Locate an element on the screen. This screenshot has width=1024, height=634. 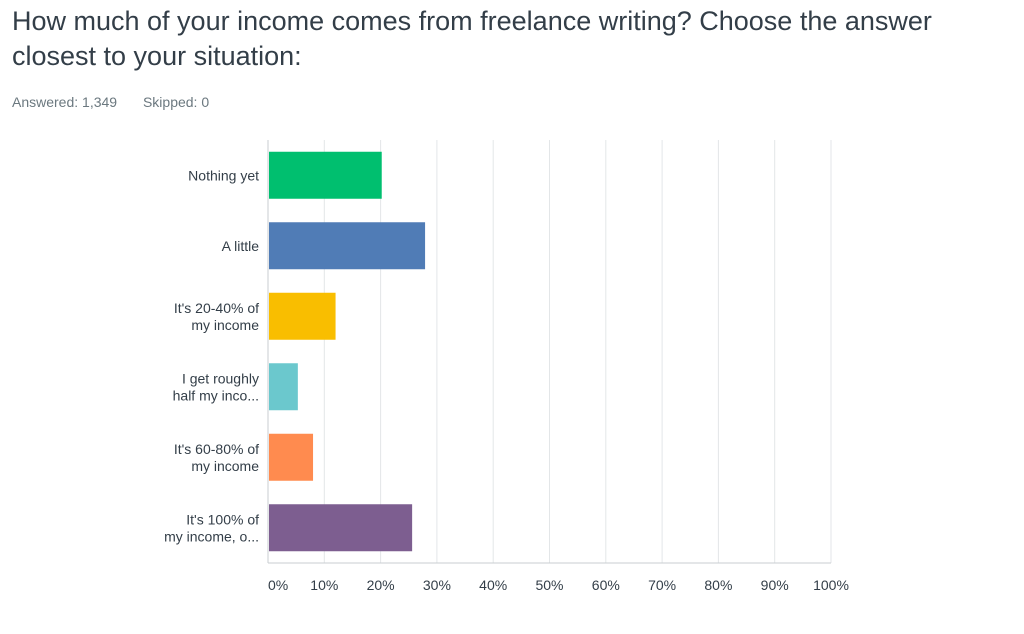
answered-count: Answered: 1,349 is located at coordinates (65, 102).